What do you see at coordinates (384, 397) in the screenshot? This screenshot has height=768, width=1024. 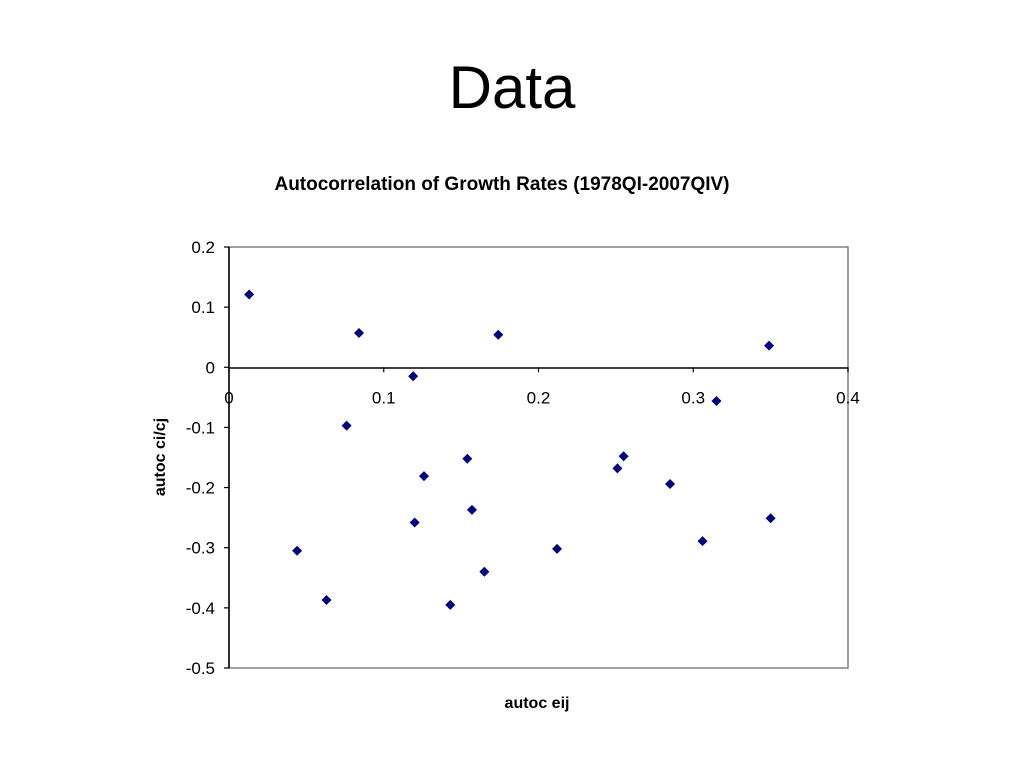 I see `x-tick-label: 0.1` at bounding box center [384, 397].